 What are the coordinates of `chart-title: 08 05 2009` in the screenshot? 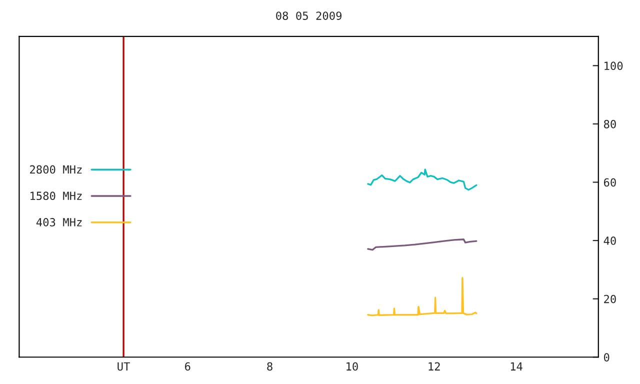 It's located at (309, 16).